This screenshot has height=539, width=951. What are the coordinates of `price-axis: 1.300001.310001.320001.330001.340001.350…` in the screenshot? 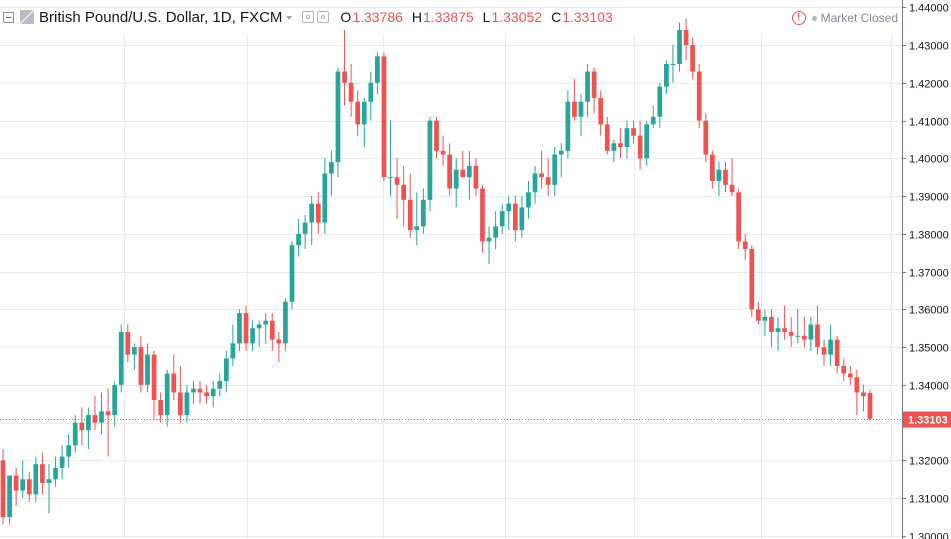 It's located at (926, 269).